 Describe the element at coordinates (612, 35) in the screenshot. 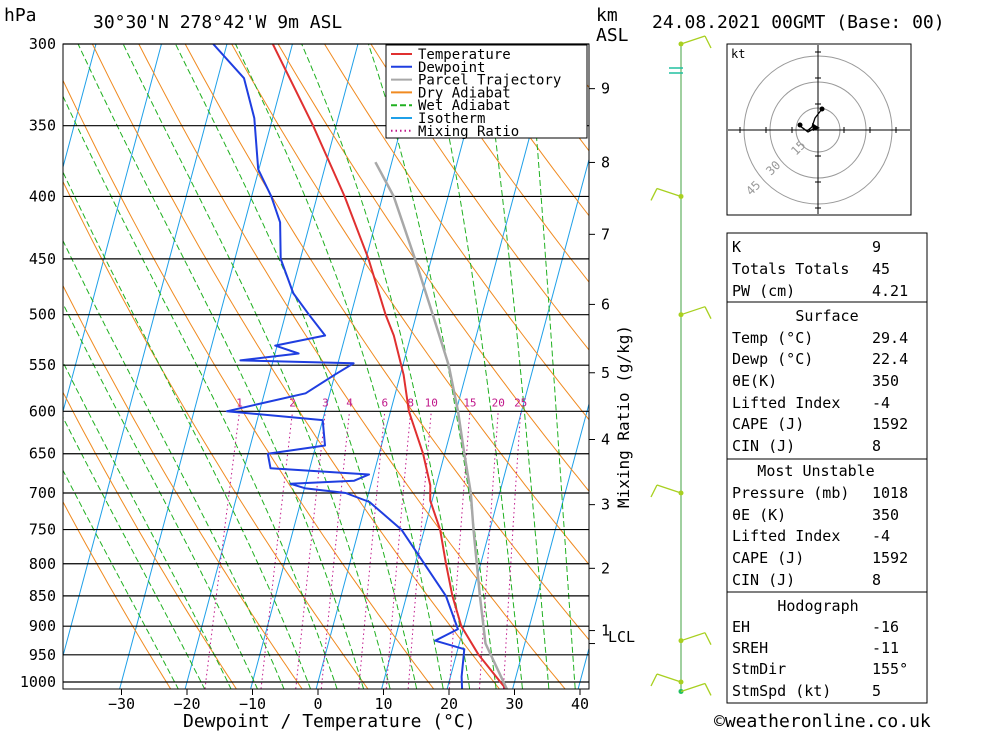

I see `asl-label: ASL` at that location.